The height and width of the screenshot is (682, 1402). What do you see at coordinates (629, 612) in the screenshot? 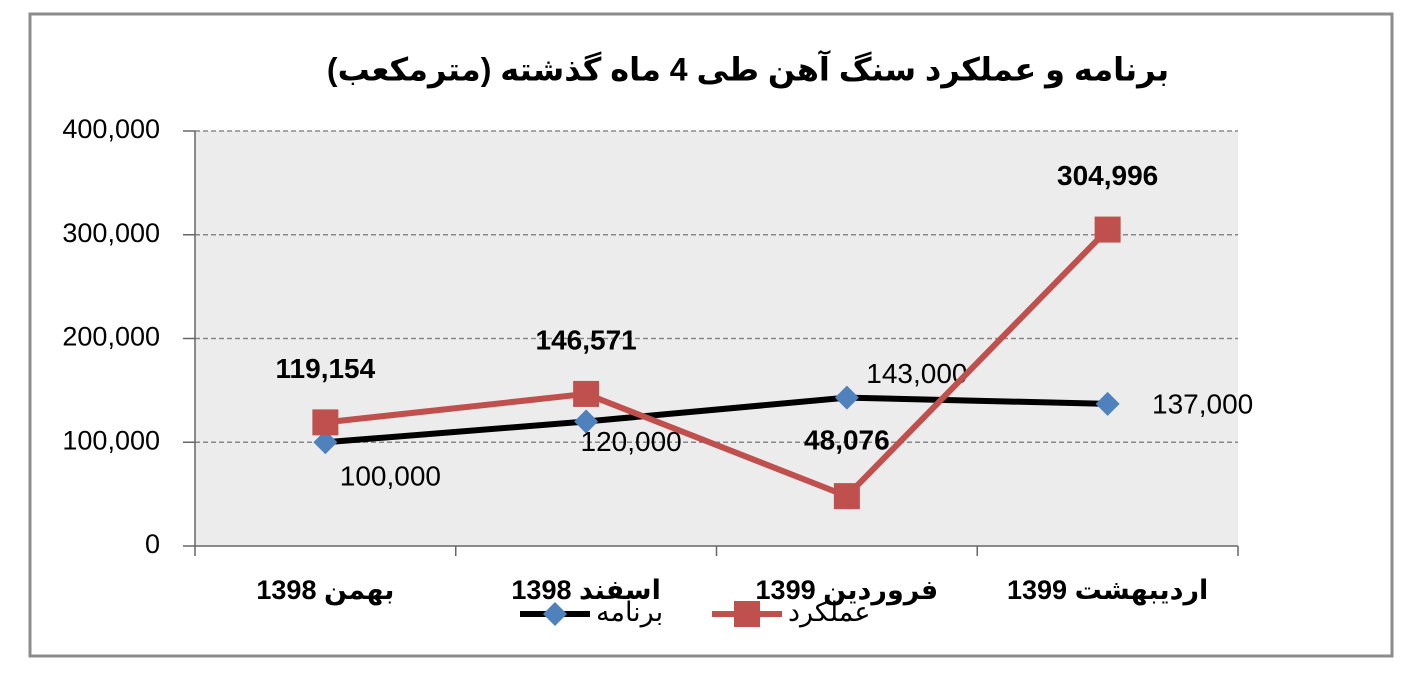
I see `legend-label: برنامه` at bounding box center [629, 612].